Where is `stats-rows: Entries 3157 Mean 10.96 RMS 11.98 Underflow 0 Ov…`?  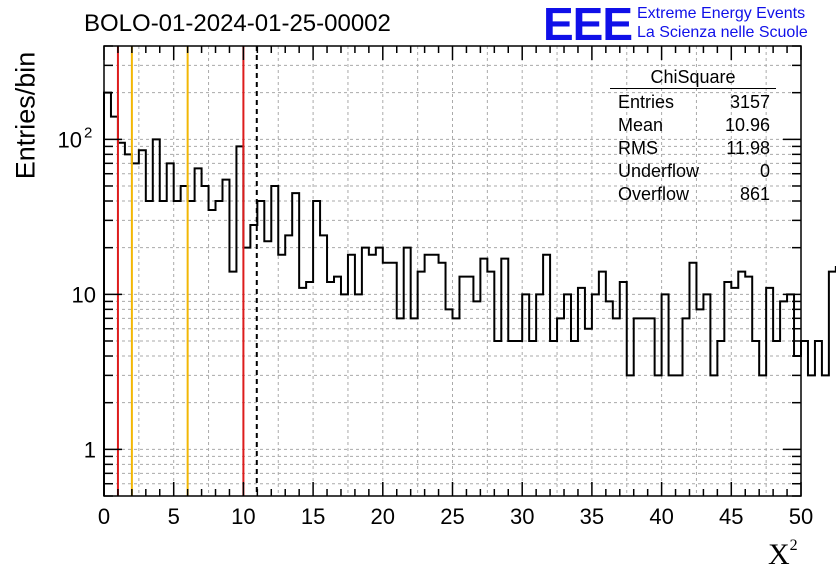 stats-rows: Entries 3157 Mean 10.96 RMS 11.98 Underflow 0 Ov… is located at coordinates (693, 148).